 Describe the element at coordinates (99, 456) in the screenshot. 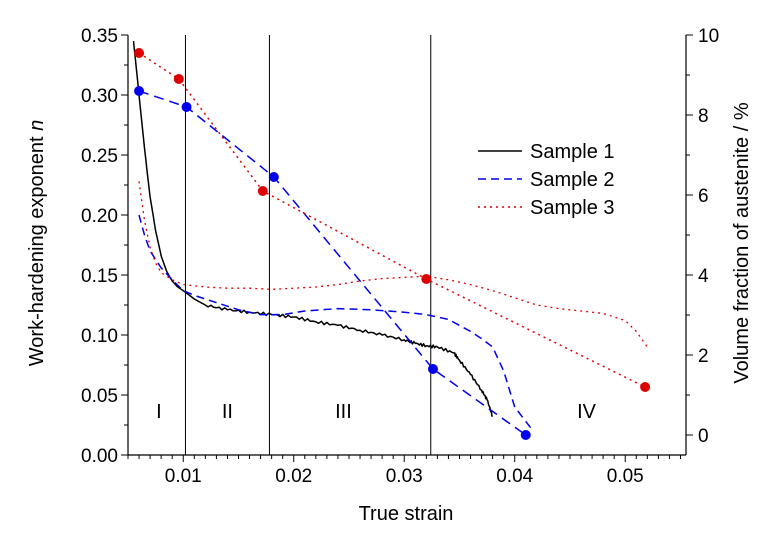

I see `left-y-tick-label-1: 0.00` at that location.